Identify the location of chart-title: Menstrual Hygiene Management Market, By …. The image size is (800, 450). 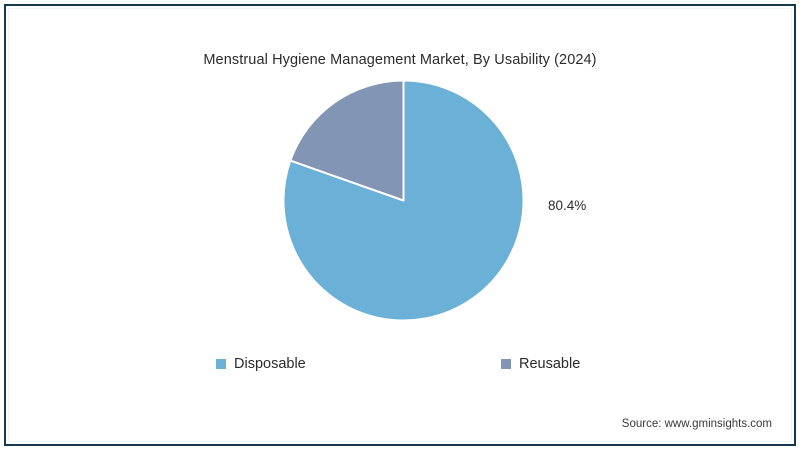
(400, 60).